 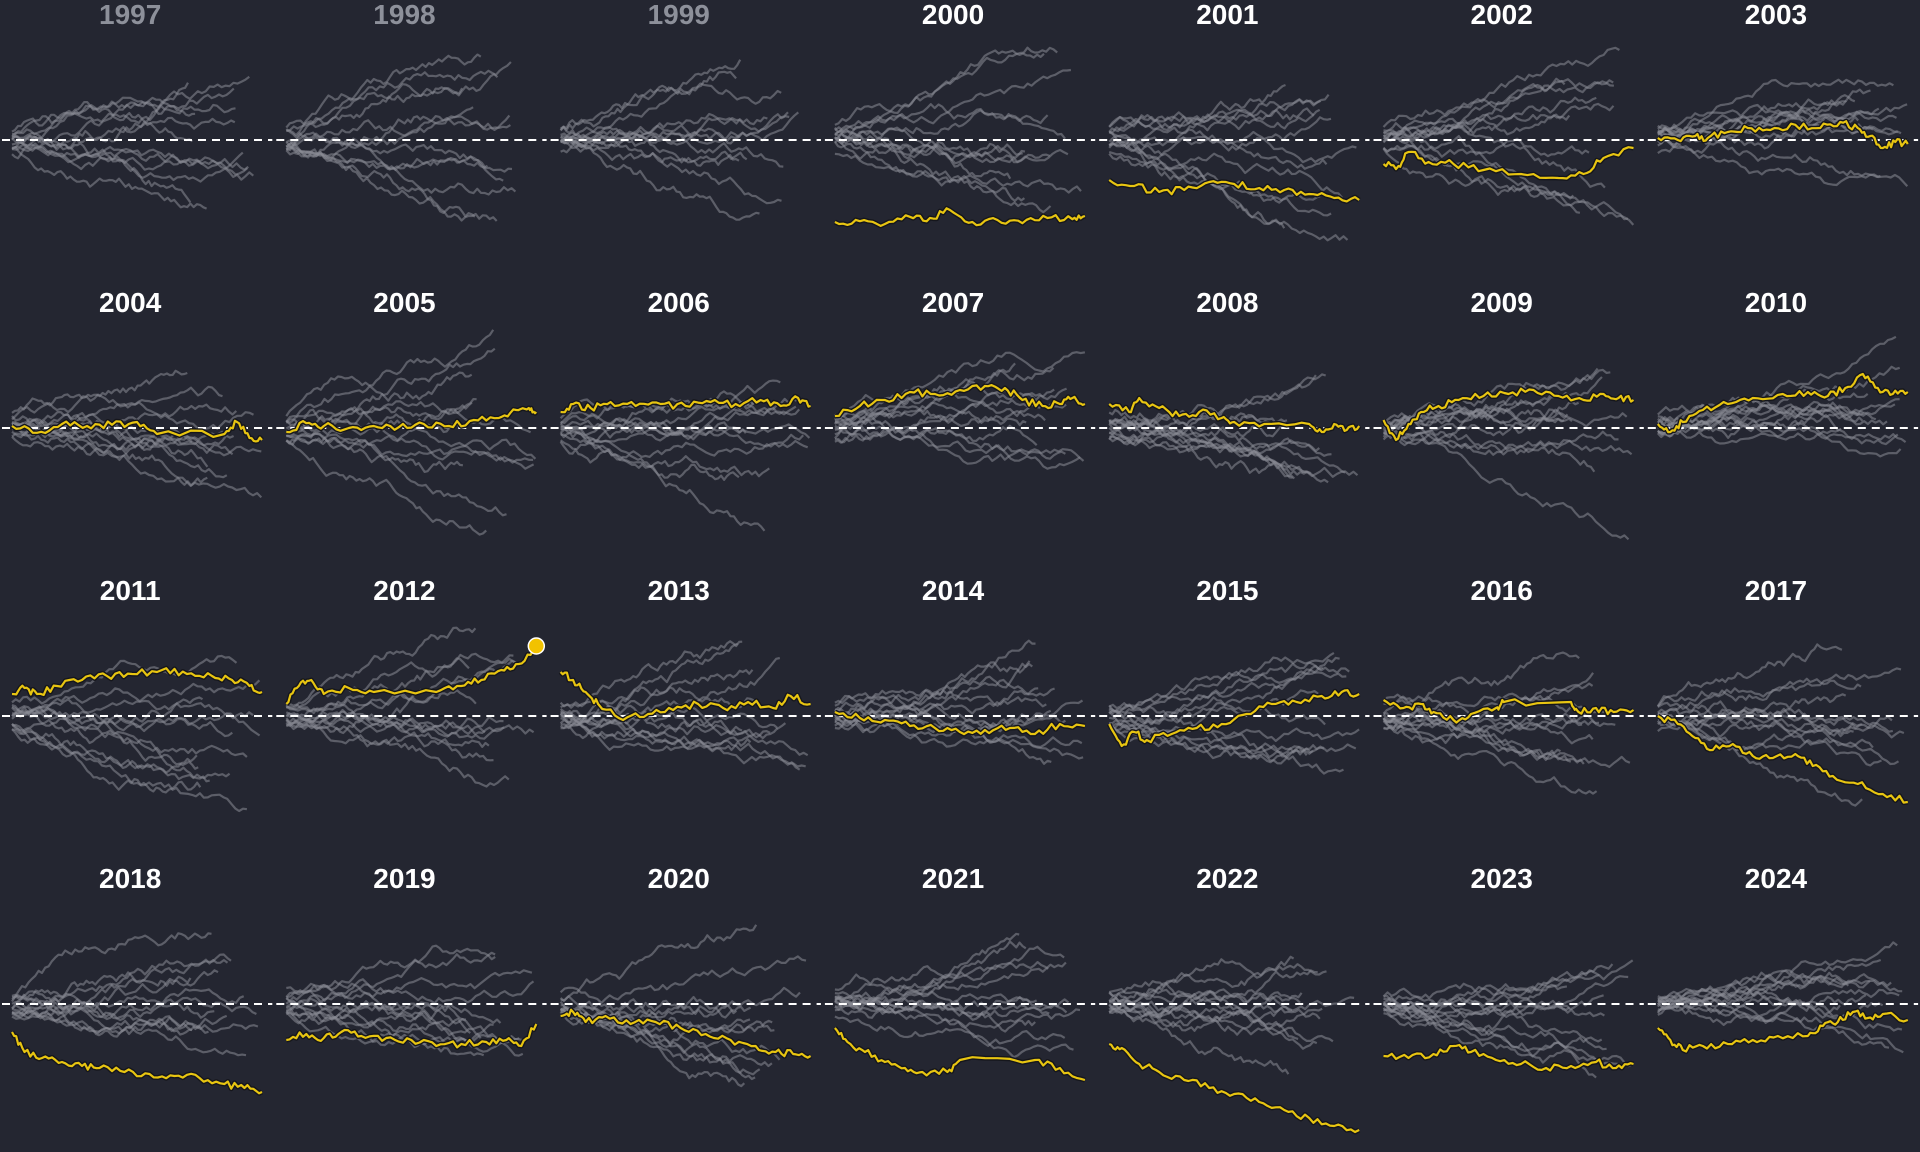 What do you see at coordinates (1508, 685) in the screenshot?
I see `panel-2016: 2016` at bounding box center [1508, 685].